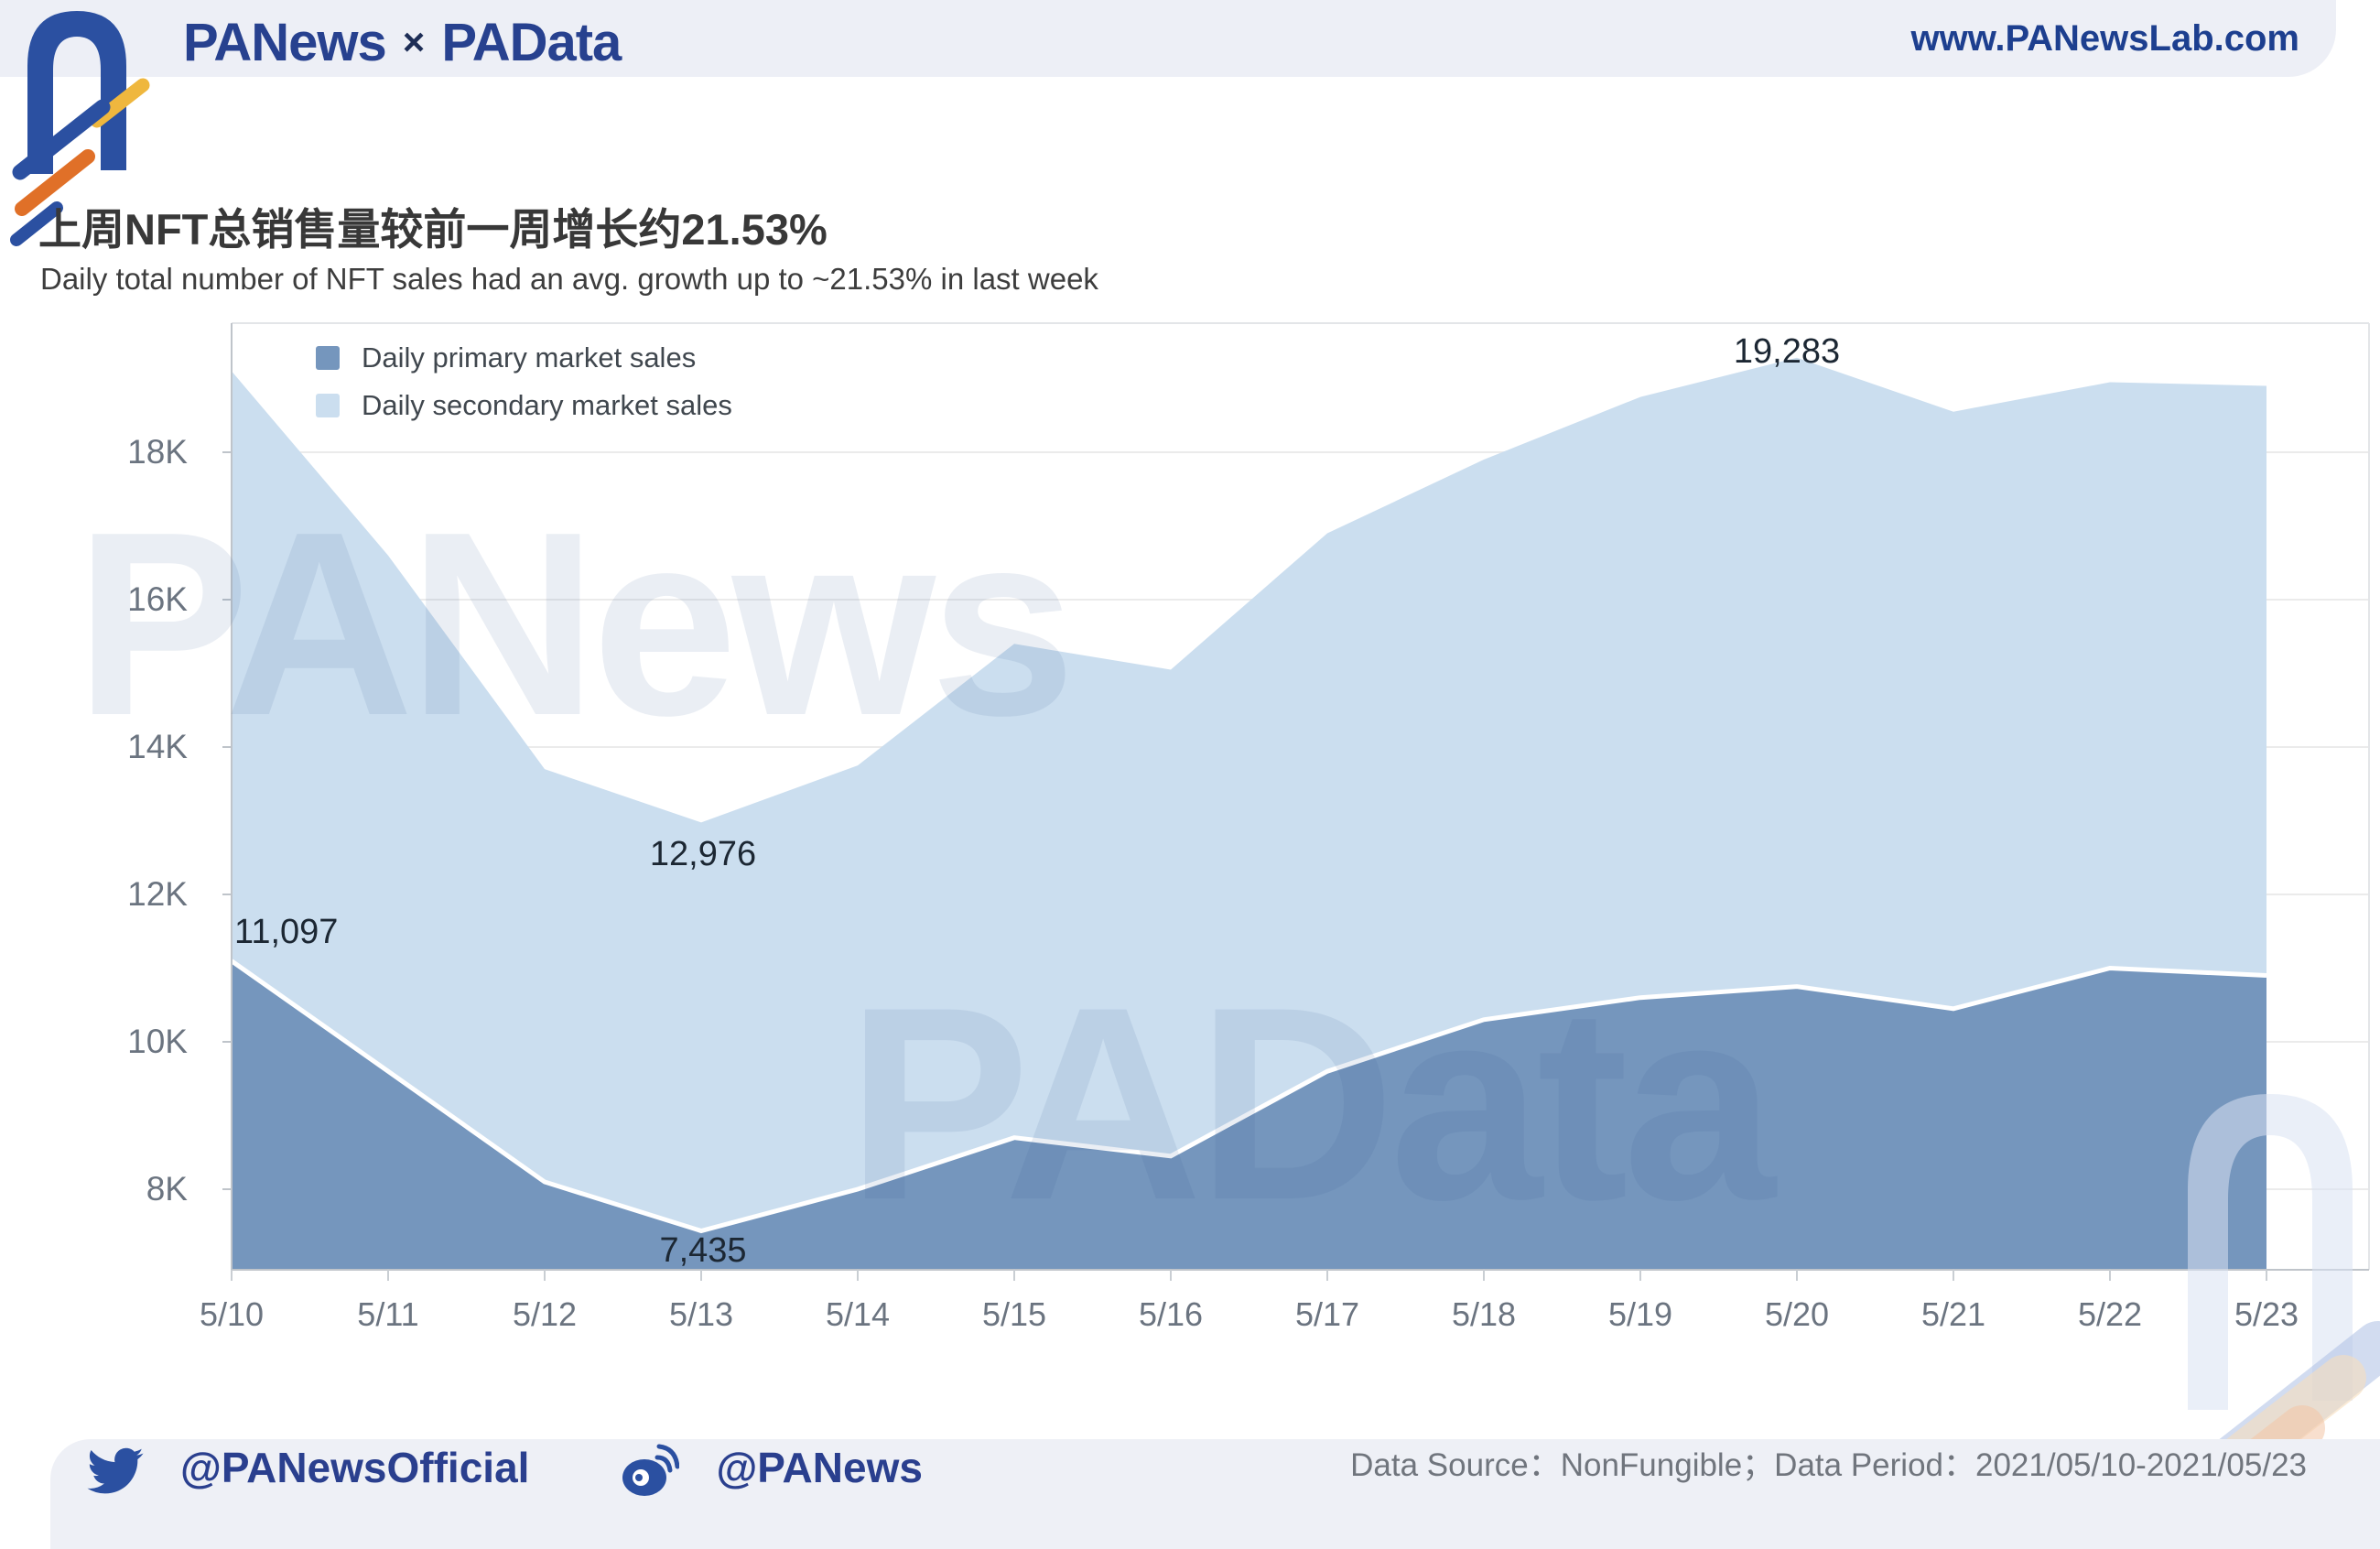 The width and height of the screenshot is (2380, 1549). Describe the element at coordinates (157, 820) in the screenshot. I see `y-axis-labels: 8K 10K 12K 14K 16K 18K` at that location.